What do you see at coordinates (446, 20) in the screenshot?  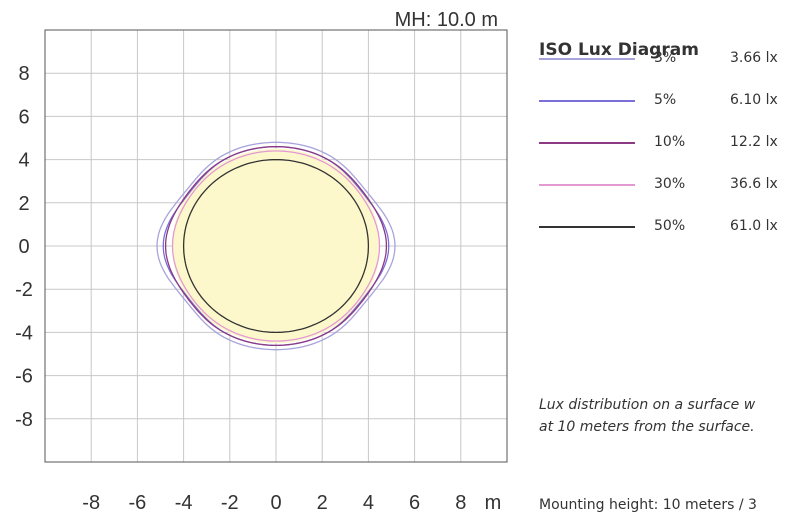 I see `mounting-height-label: MH: 10.0 m` at bounding box center [446, 20].